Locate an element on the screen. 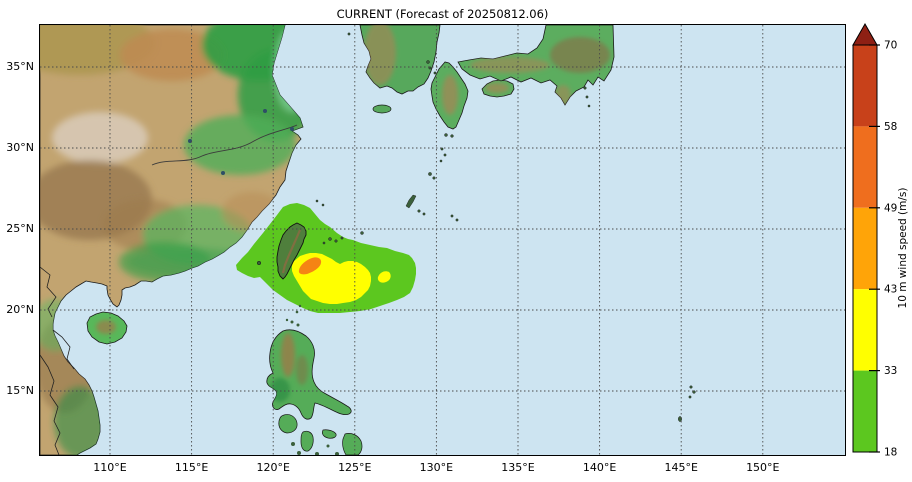 This screenshot has height=482, width=912. lat-tick-label: 35°N is located at coordinates (20, 66).